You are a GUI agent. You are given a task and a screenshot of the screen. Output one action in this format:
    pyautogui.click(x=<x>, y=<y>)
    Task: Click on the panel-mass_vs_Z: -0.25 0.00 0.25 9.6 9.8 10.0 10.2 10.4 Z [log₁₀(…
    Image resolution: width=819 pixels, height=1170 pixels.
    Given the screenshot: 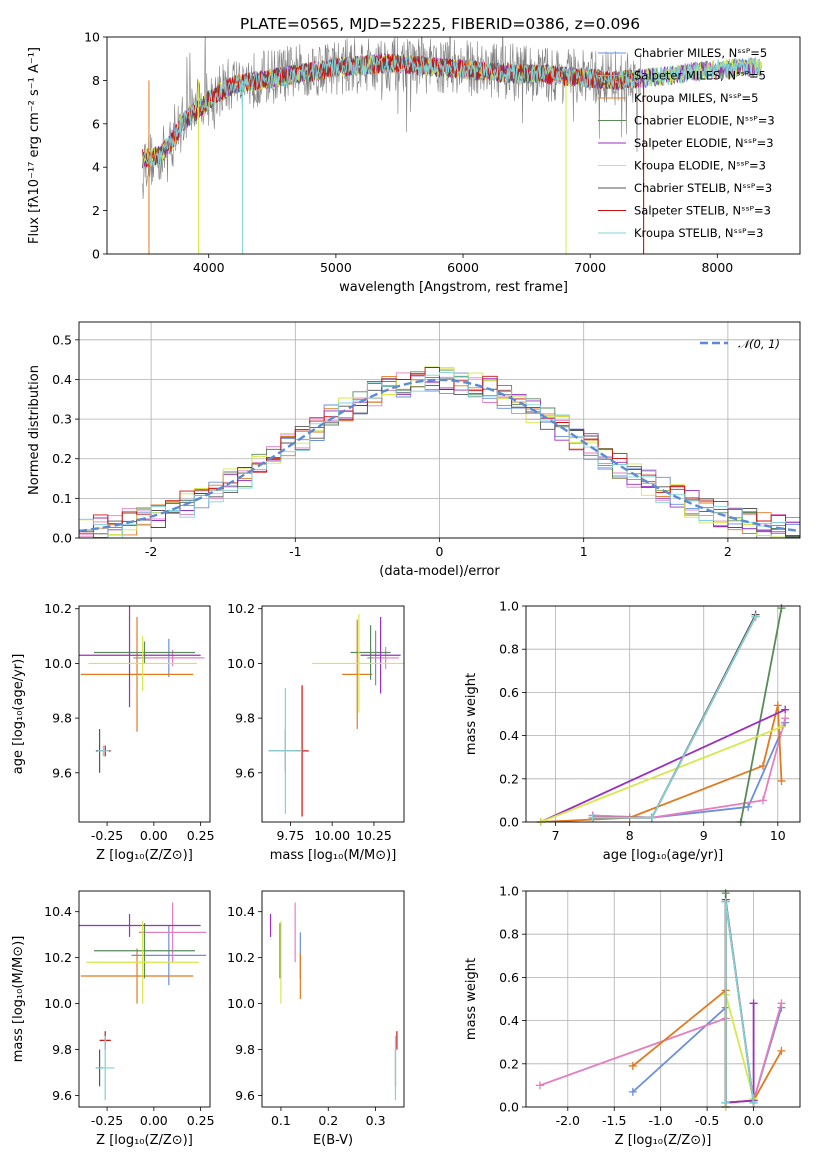 What is the action you would take?
    pyautogui.click(x=113, y=1019)
    